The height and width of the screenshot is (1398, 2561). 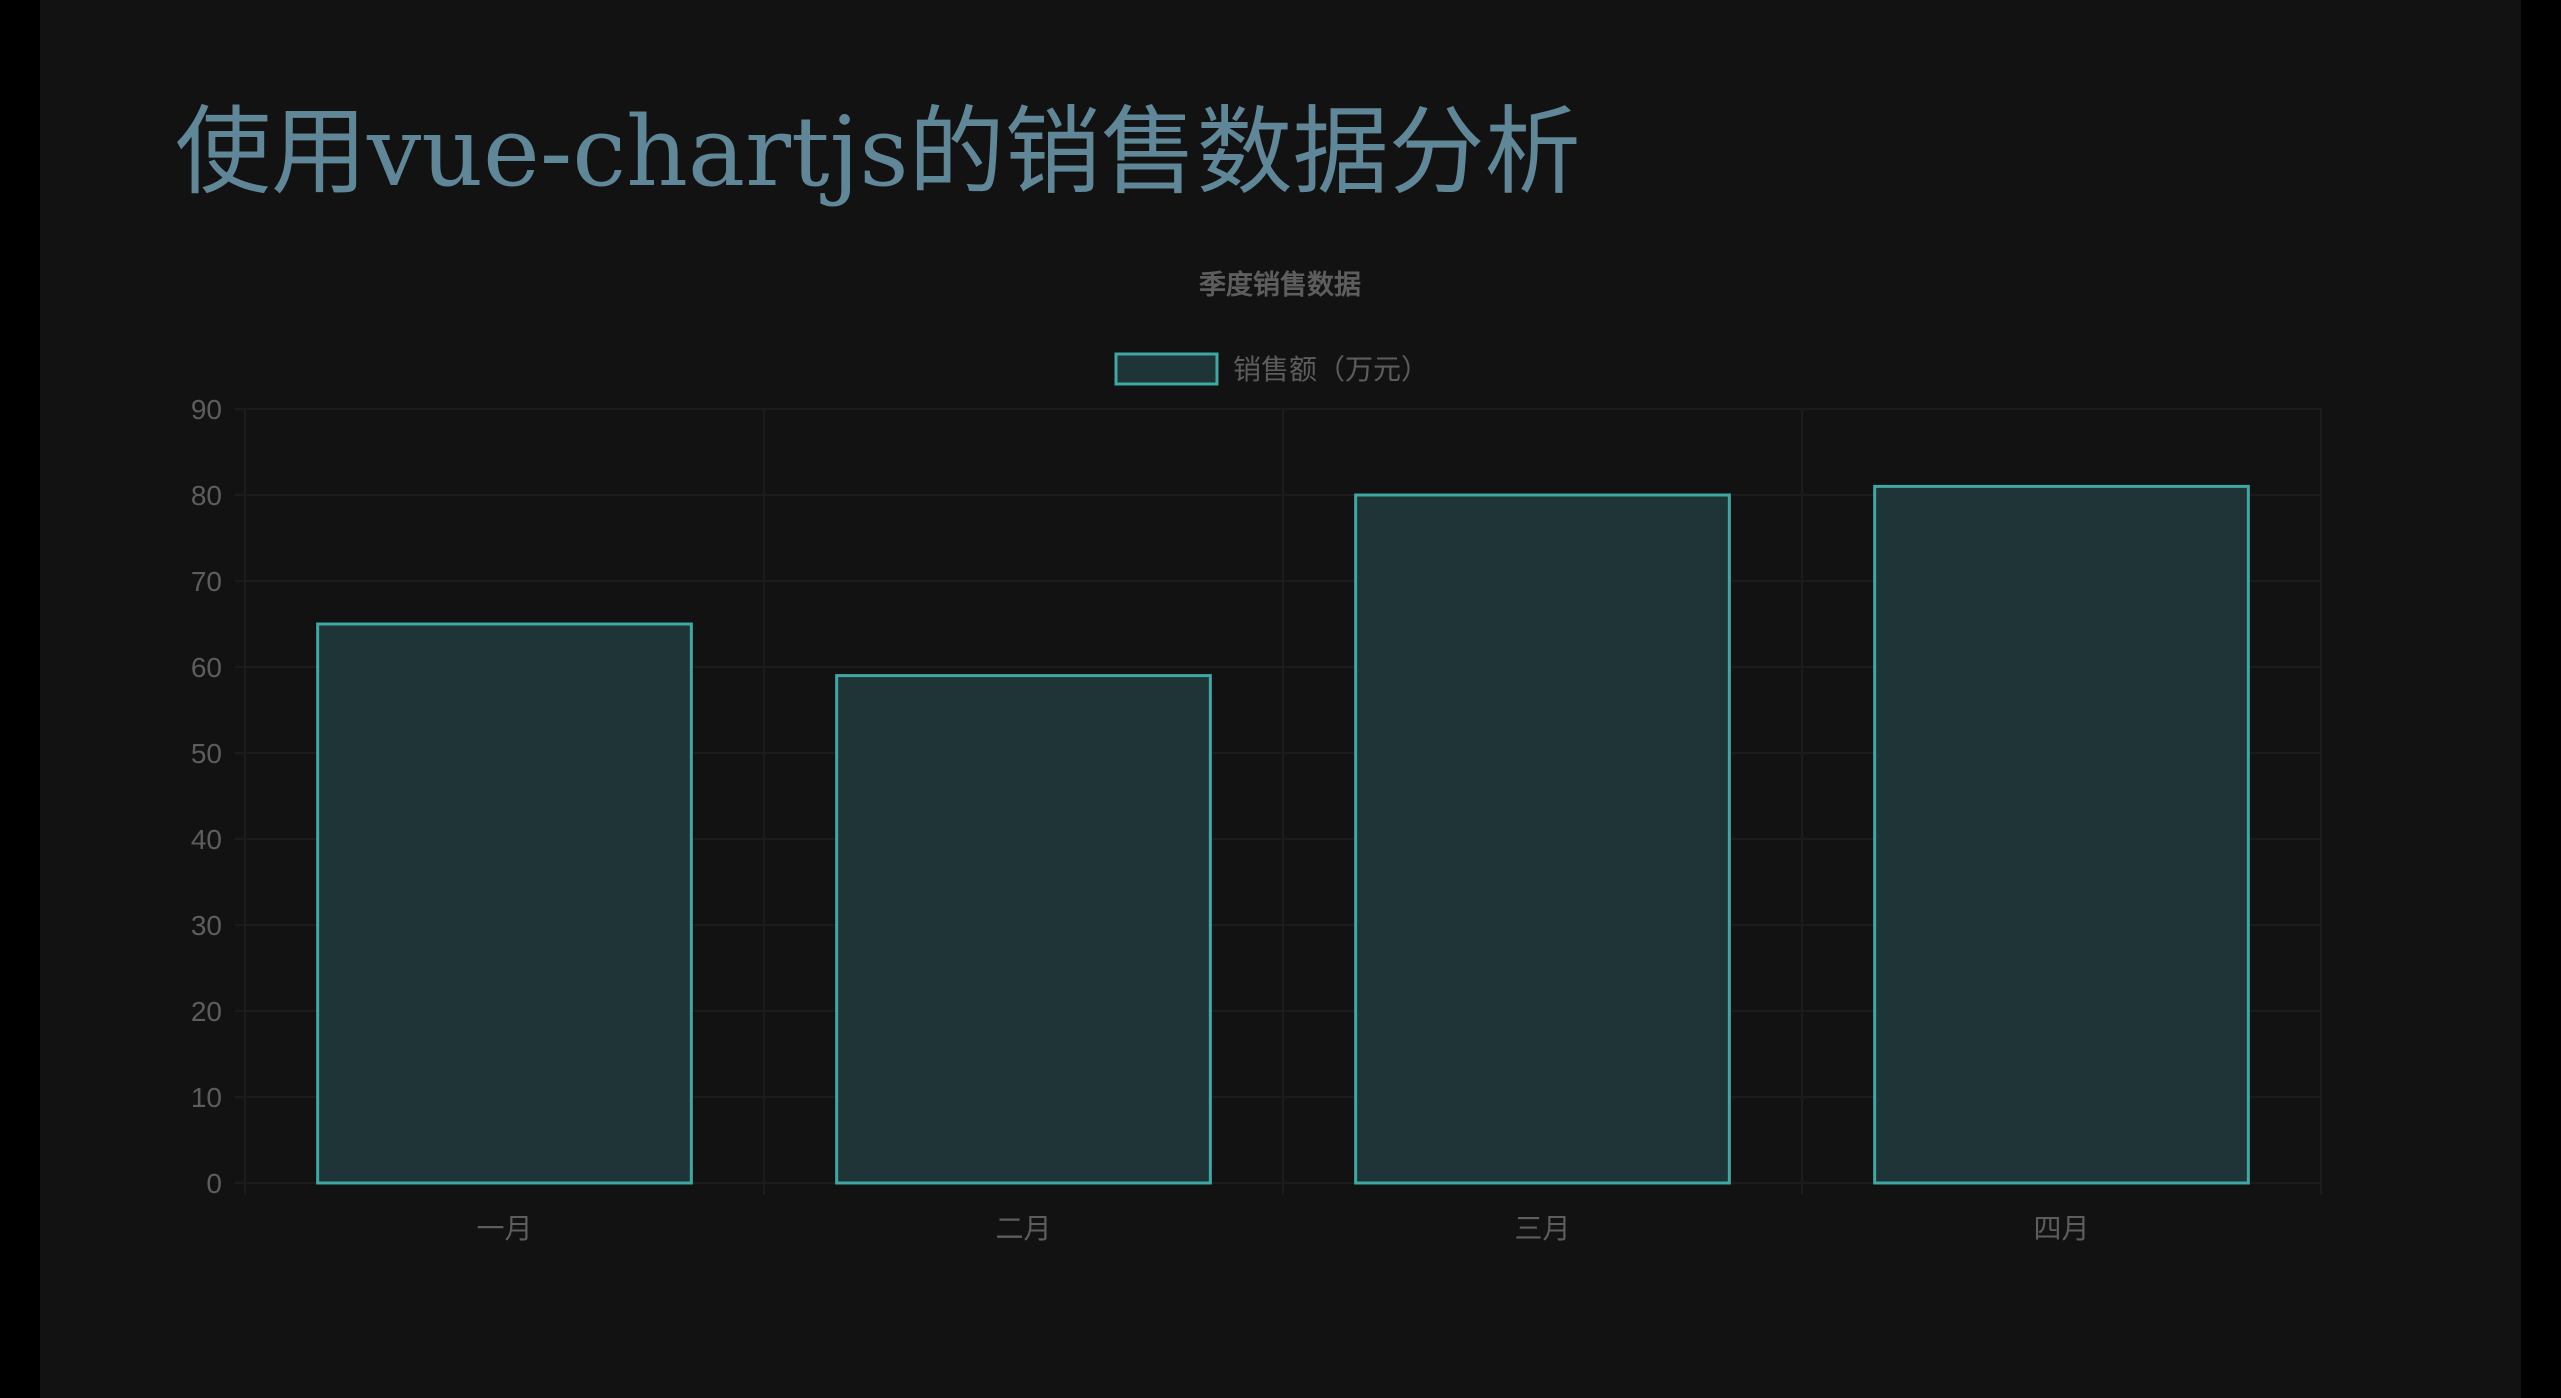 What do you see at coordinates (878, 152) in the screenshot?
I see `page-title: 使用vue-chartjs的销售数据分析` at bounding box center [878, 152].